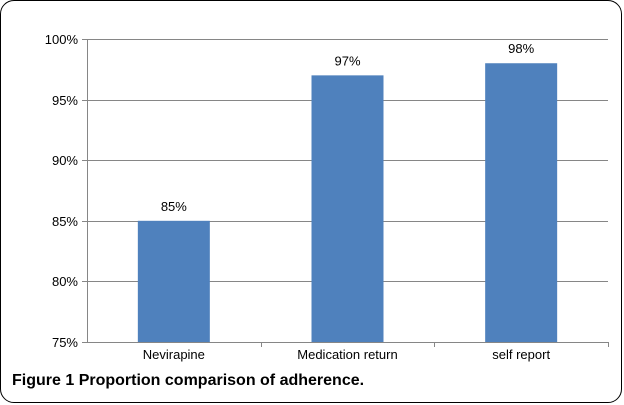  What do you see at coordinates (65, 342) in the screenshot?
I see `y-tick-label: 75%` at bounding box center [65, 342].